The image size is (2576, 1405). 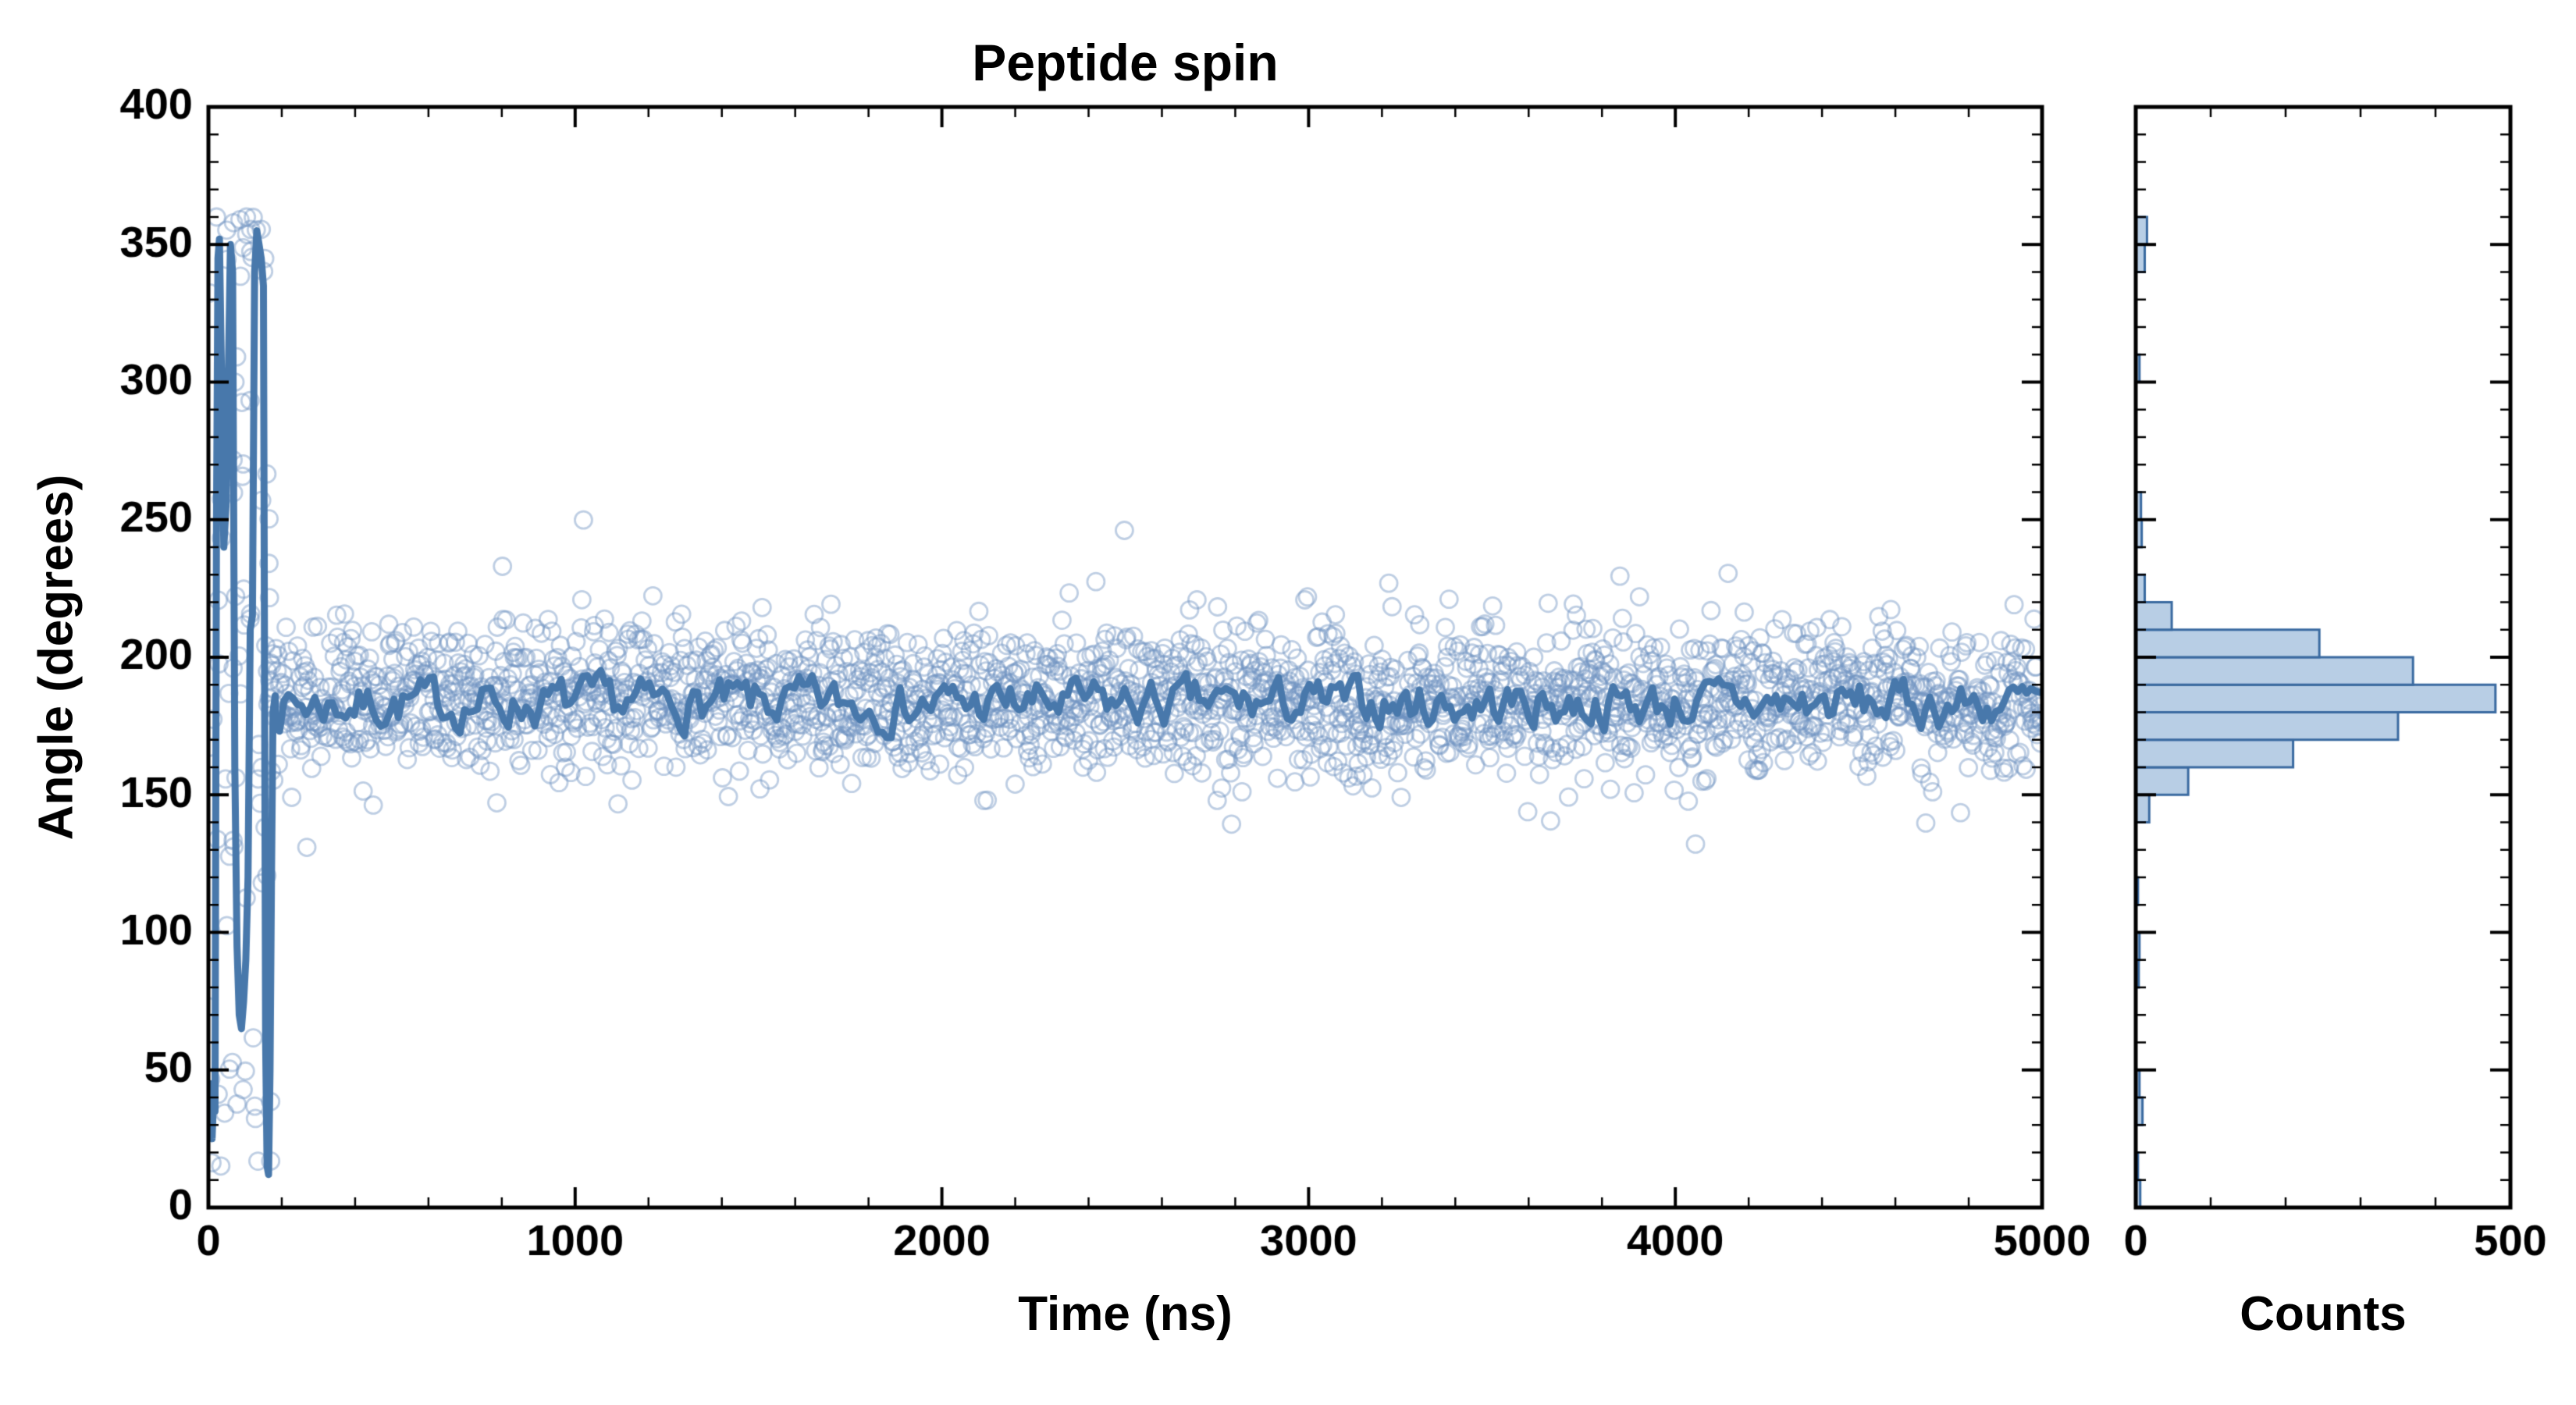 I want to click on chart-title: Peptide spin, so click(x=1125, y=63).